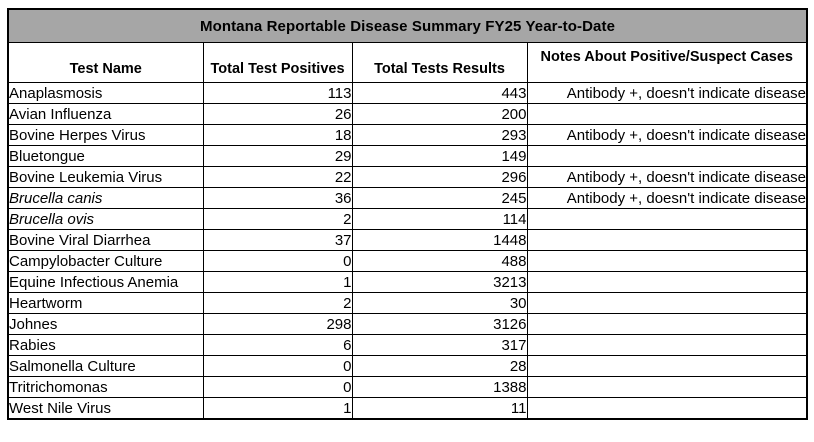 The width and height of the screenshot is (814, 442). I want to click on column-header-notes: Notes About Positive/Suspect Cases, so click(667, 62).